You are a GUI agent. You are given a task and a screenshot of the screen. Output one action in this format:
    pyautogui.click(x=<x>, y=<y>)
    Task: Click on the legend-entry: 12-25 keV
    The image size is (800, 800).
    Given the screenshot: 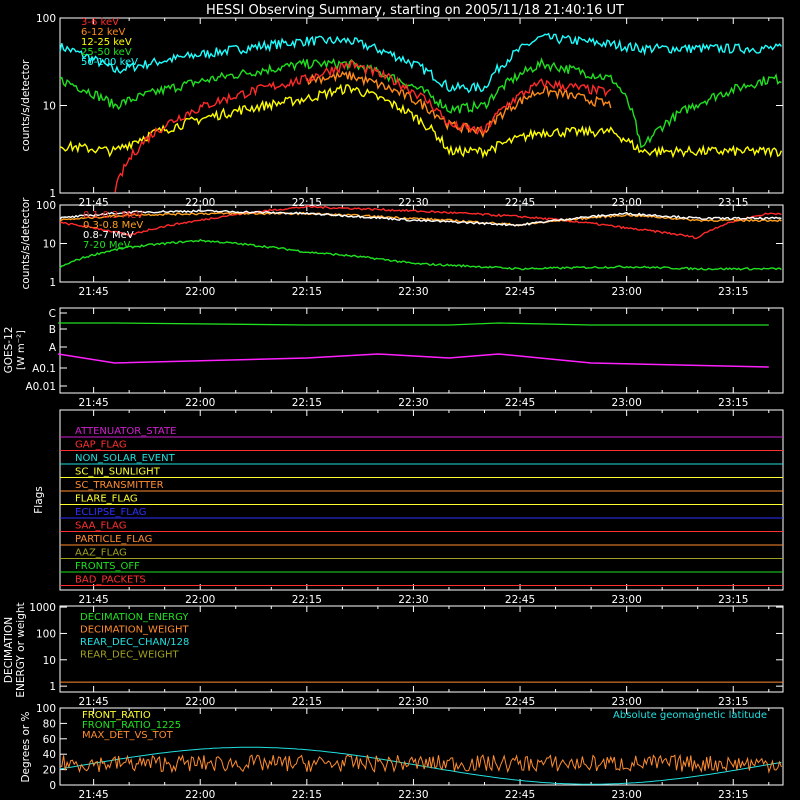 What is the action you would take?
    pyautogui.click(x=106, y=42)
    